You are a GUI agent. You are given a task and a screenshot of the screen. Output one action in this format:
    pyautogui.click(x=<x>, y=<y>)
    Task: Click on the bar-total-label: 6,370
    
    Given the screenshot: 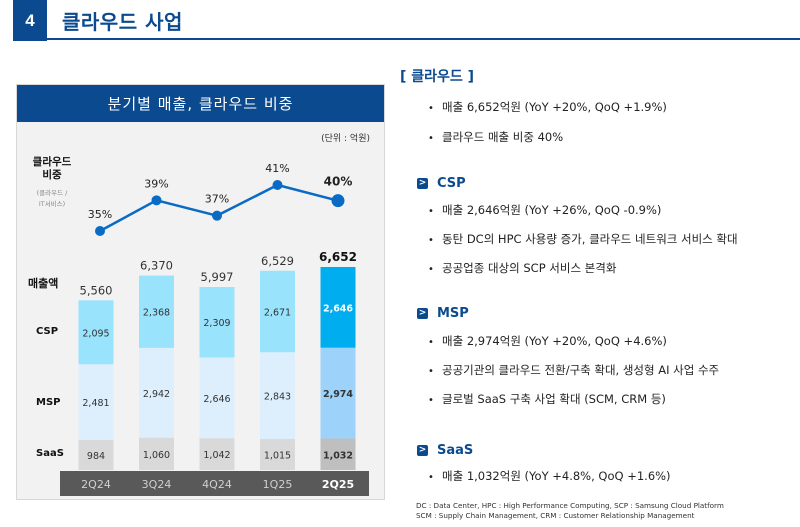 What is the action you would take?
    pyautogui.click(x=156, y=266)
    